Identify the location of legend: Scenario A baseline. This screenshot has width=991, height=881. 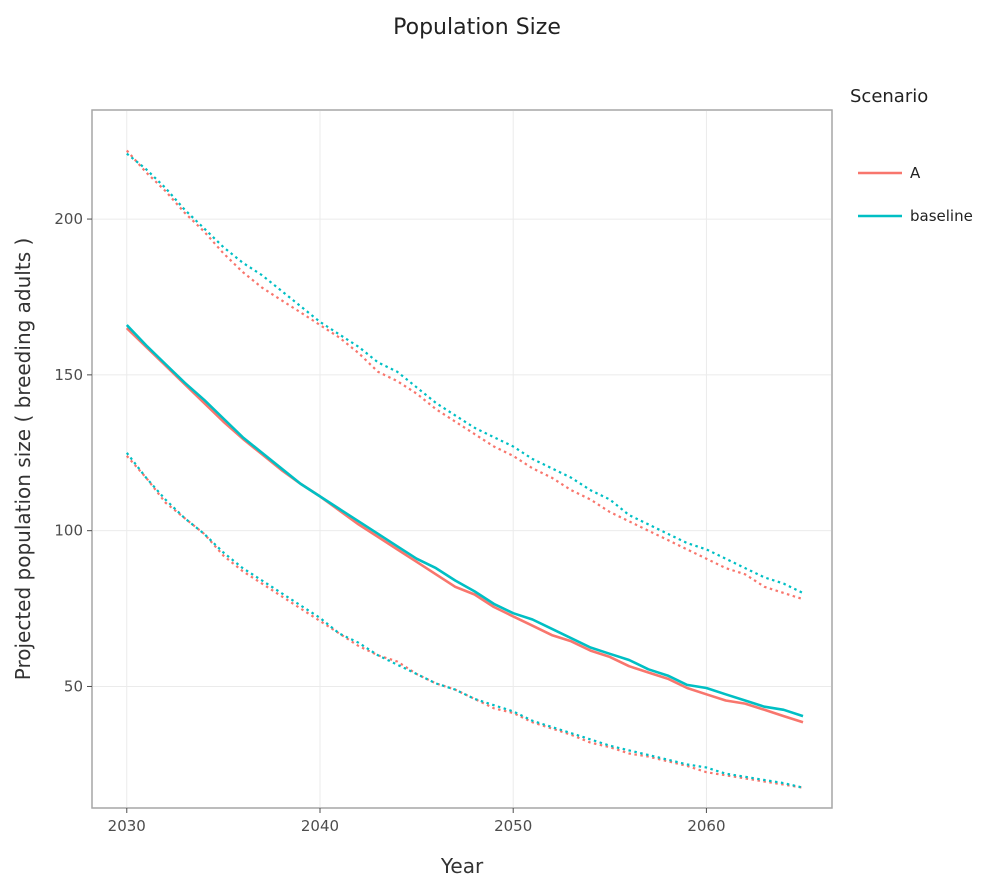
(911, 155).